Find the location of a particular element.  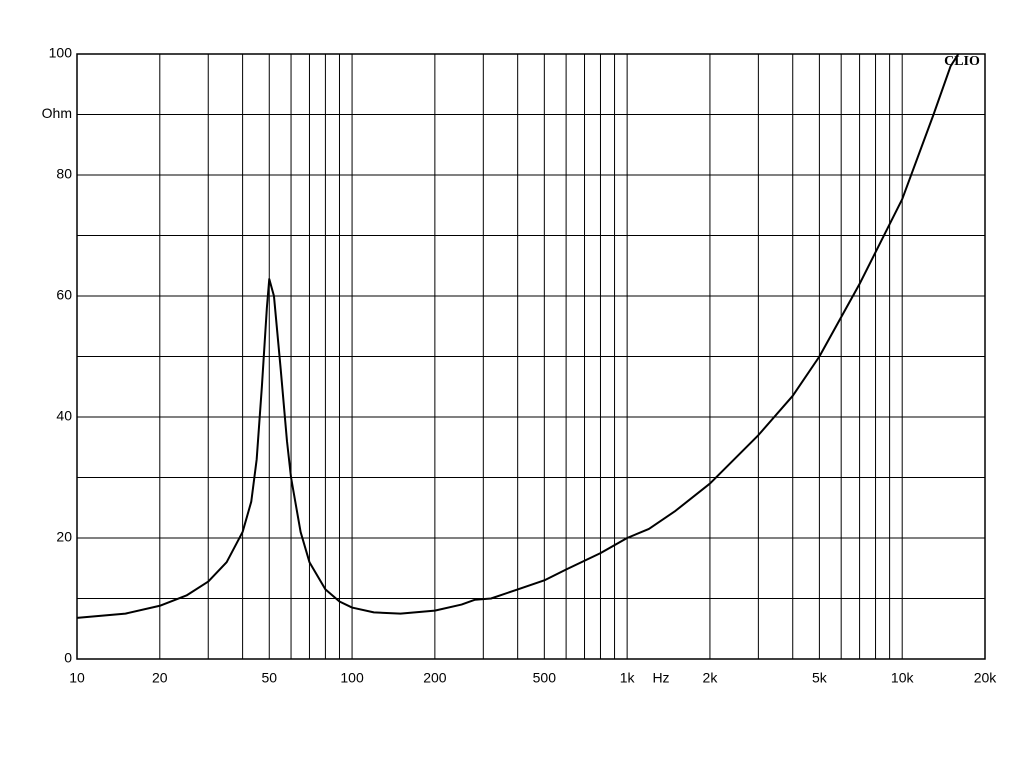

x-axis-label: Hz is located at coordinates (660, 678).